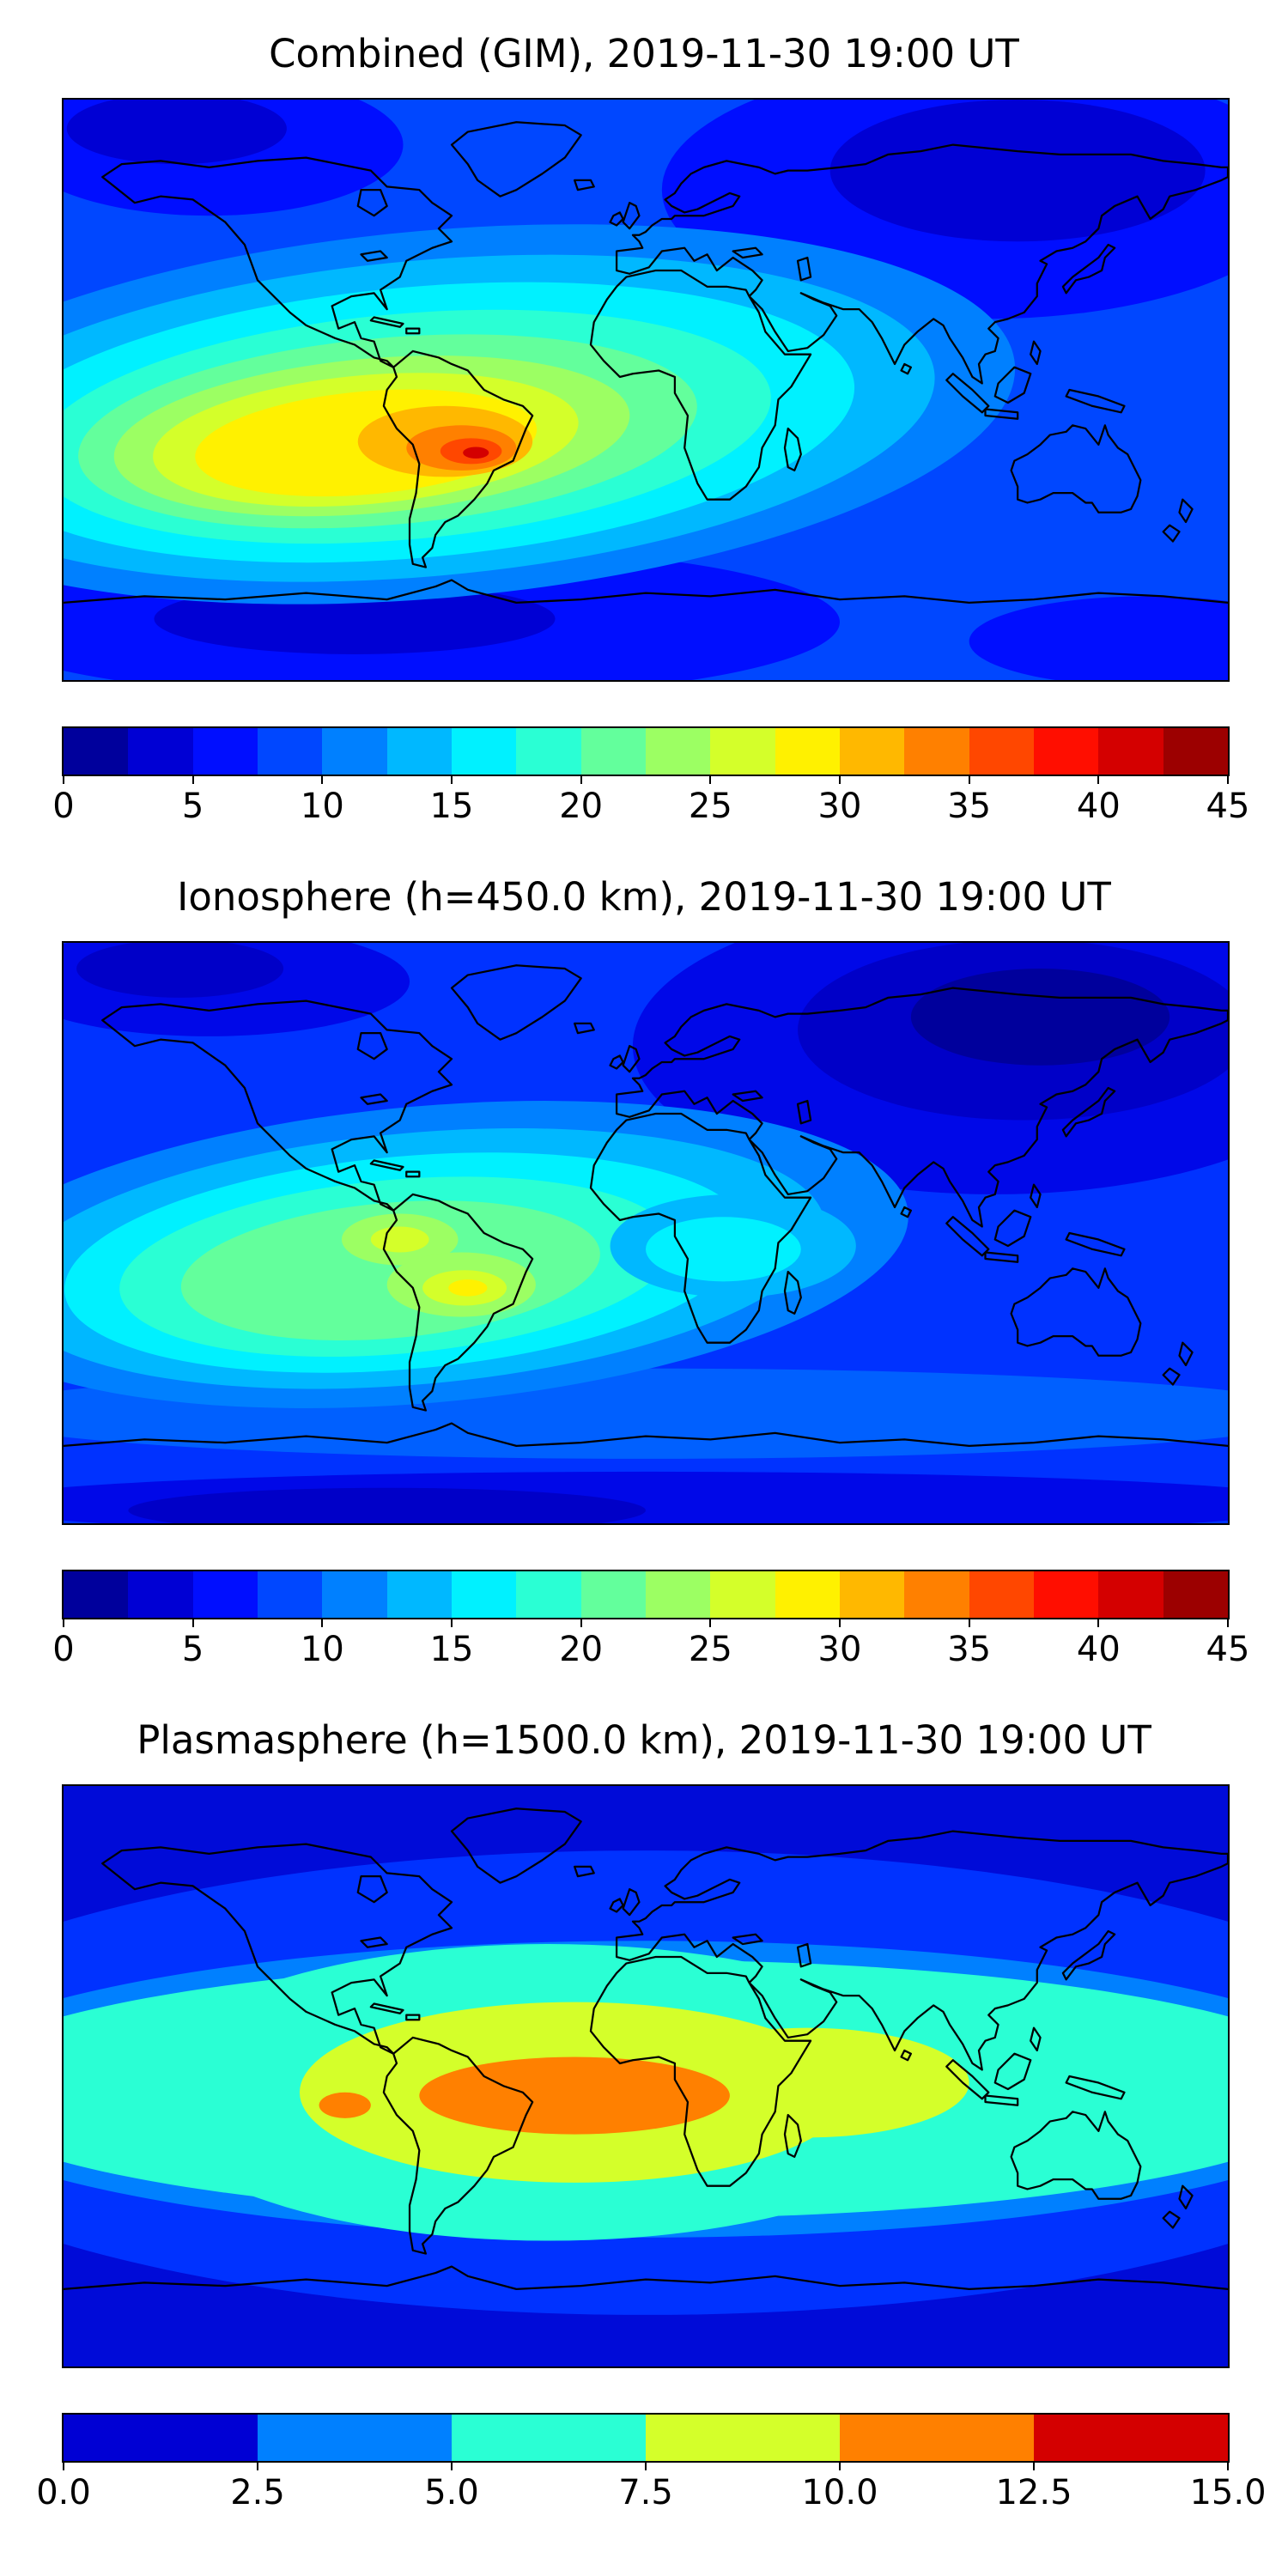 Image resolution: width=1288 pixels, height=2576 pixels. I want to click on colorbar-tick-label: 7.5, so click(645, 2492).